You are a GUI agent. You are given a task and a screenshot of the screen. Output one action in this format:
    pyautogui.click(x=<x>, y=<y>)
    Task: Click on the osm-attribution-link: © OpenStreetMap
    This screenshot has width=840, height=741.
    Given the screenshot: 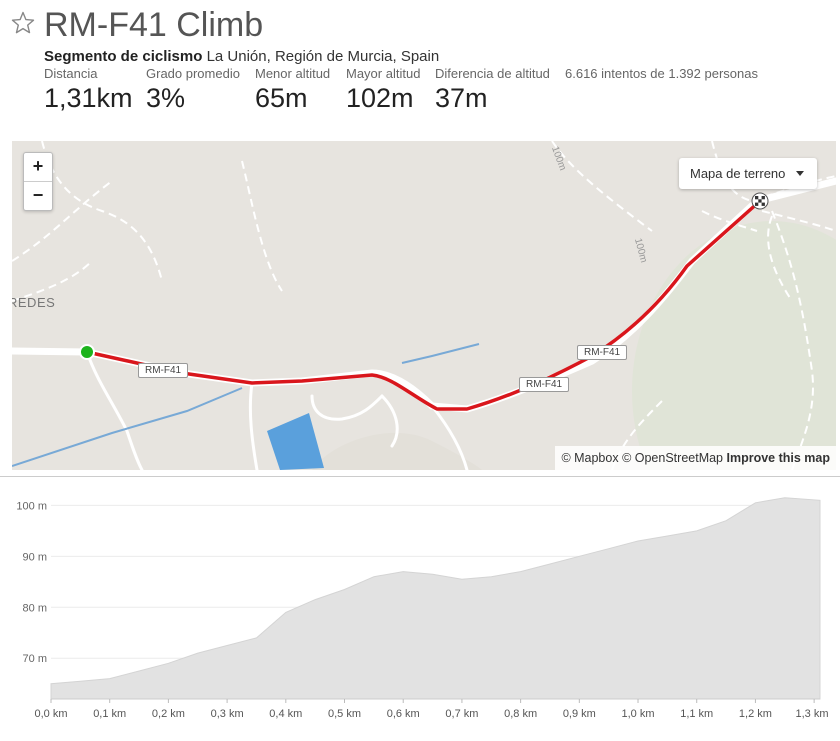 What is the action you would take?
    pyautogui.click(x=673, y=458)
    